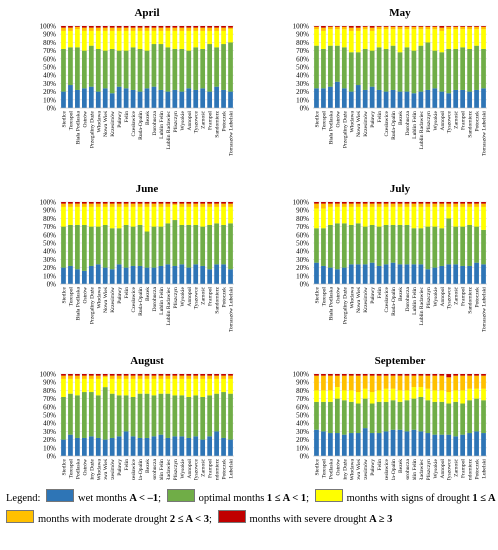  Describe the element at coordinates (197, 469) in the screenshot. I see `x-tick-label: Tyszowce` at that location.